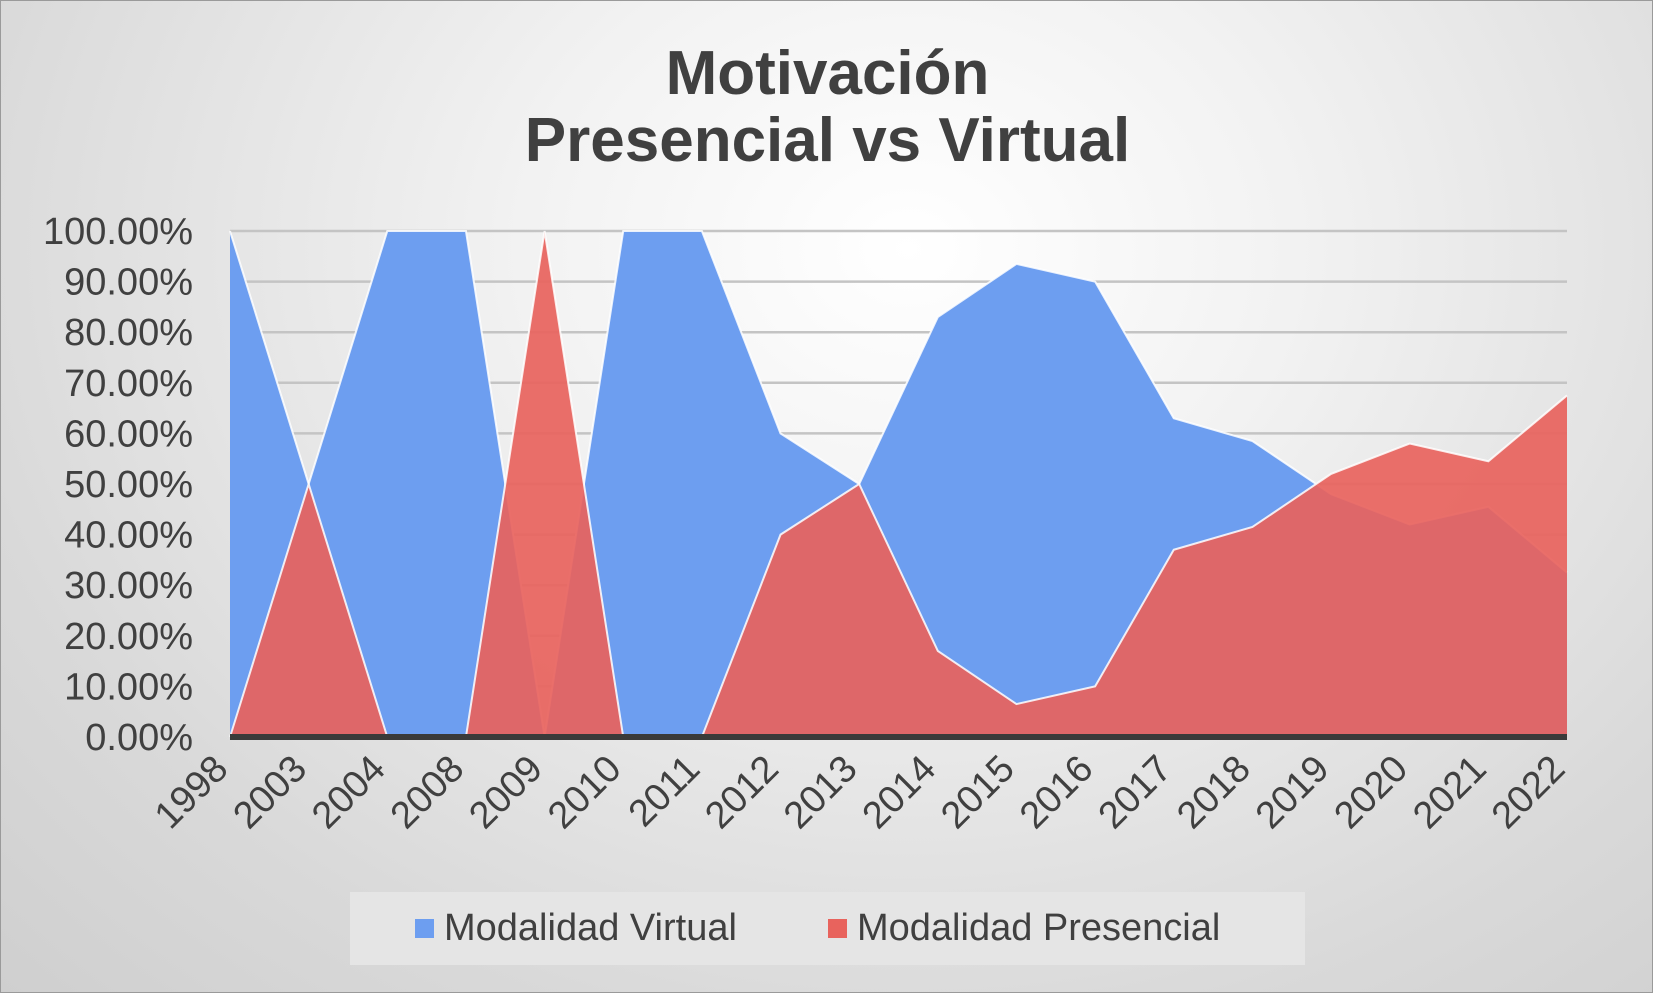  Describe the element at coordinates (1449, 792) in the screenshot. I see `x-tick-label: 2021` at that location.